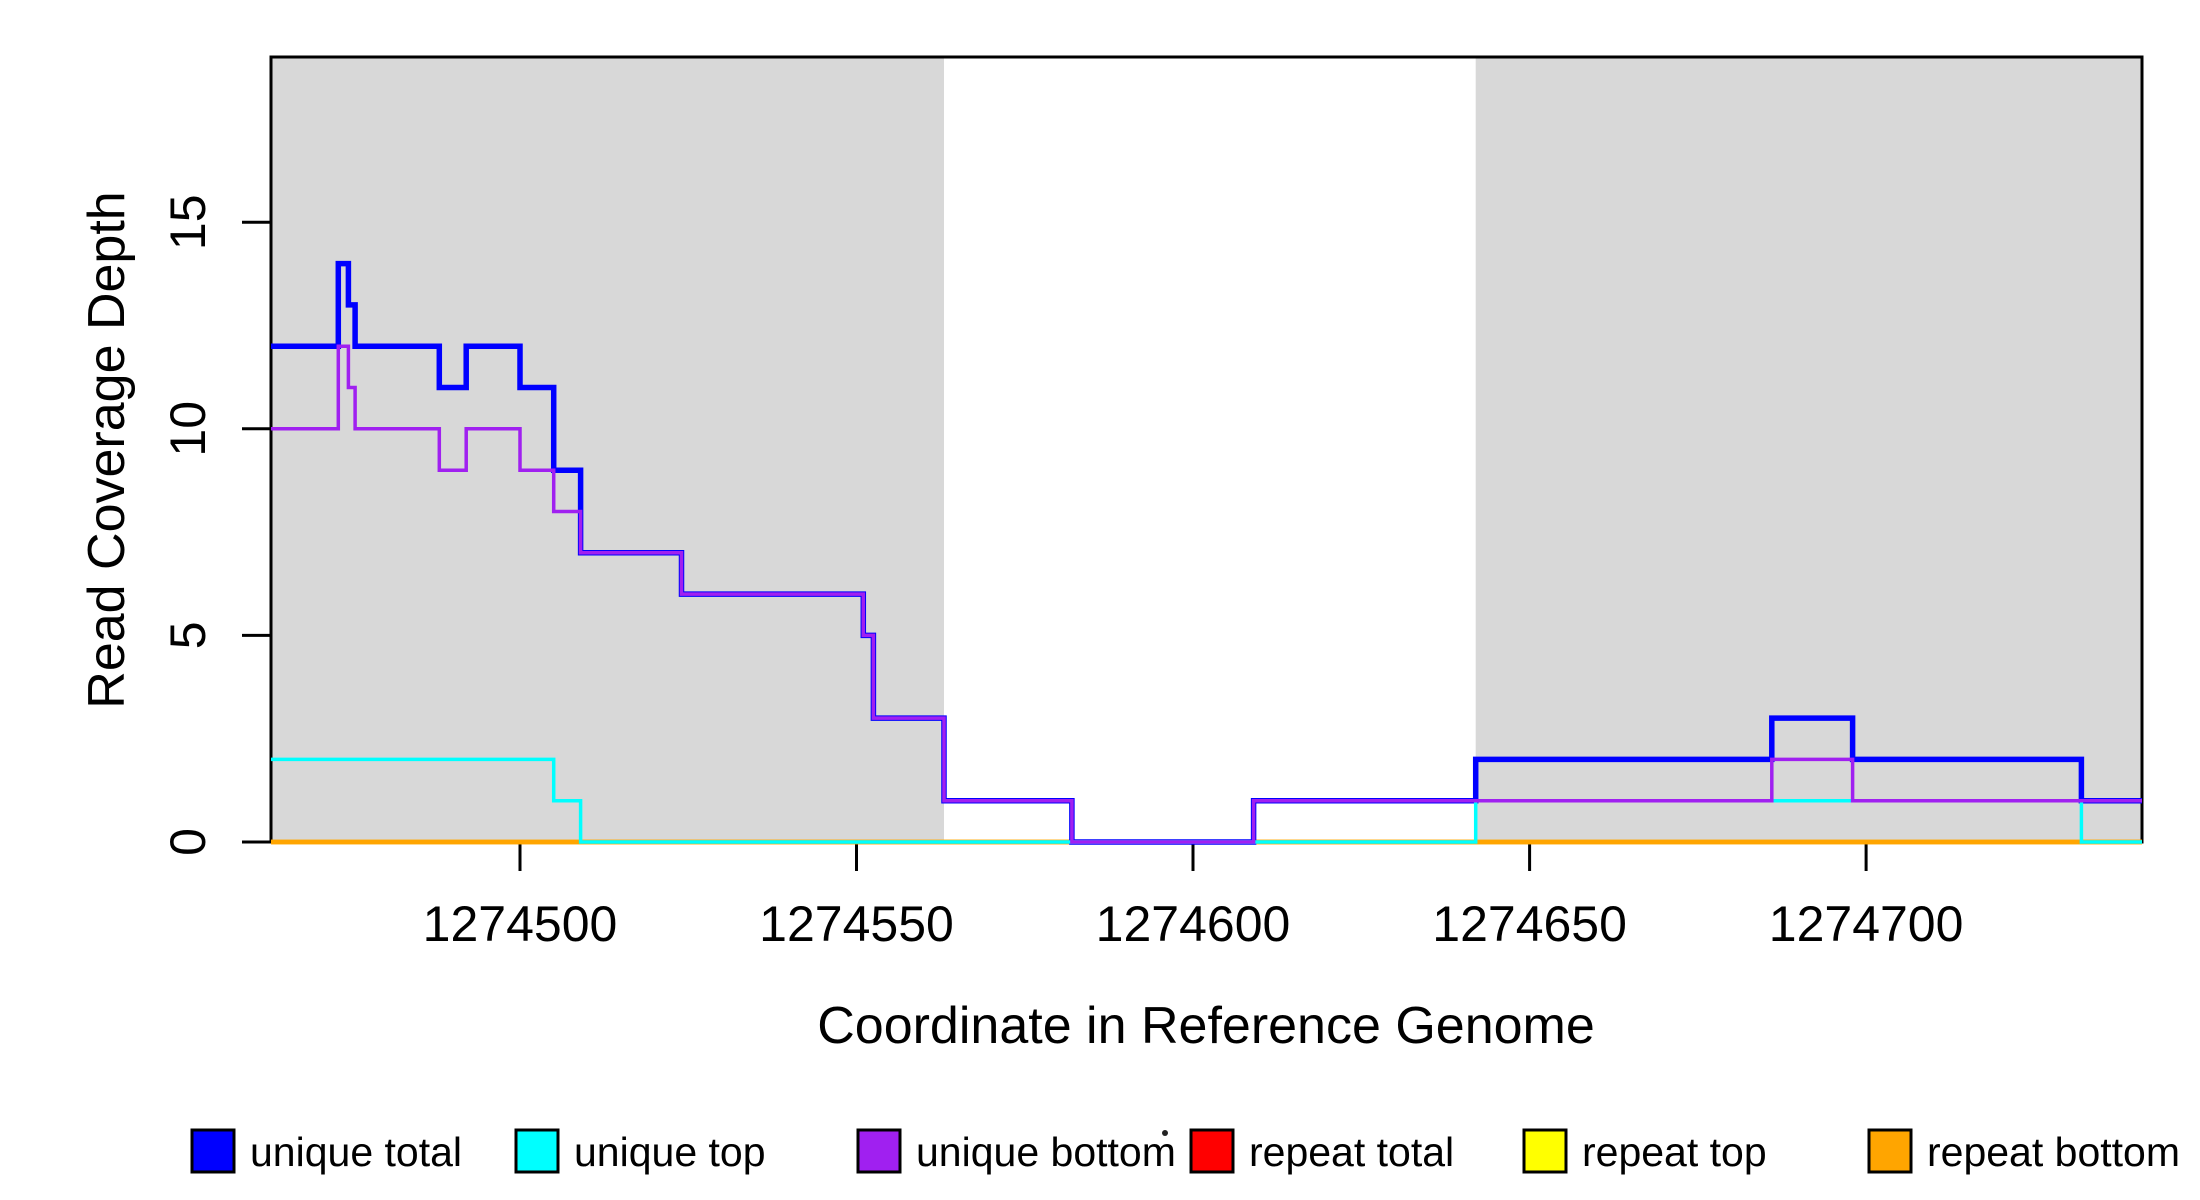 The image size is (2200, 1200). Describe the element at coordinates (188, 635) in the screenshot. I see `y-tick-label: 5` at that location.